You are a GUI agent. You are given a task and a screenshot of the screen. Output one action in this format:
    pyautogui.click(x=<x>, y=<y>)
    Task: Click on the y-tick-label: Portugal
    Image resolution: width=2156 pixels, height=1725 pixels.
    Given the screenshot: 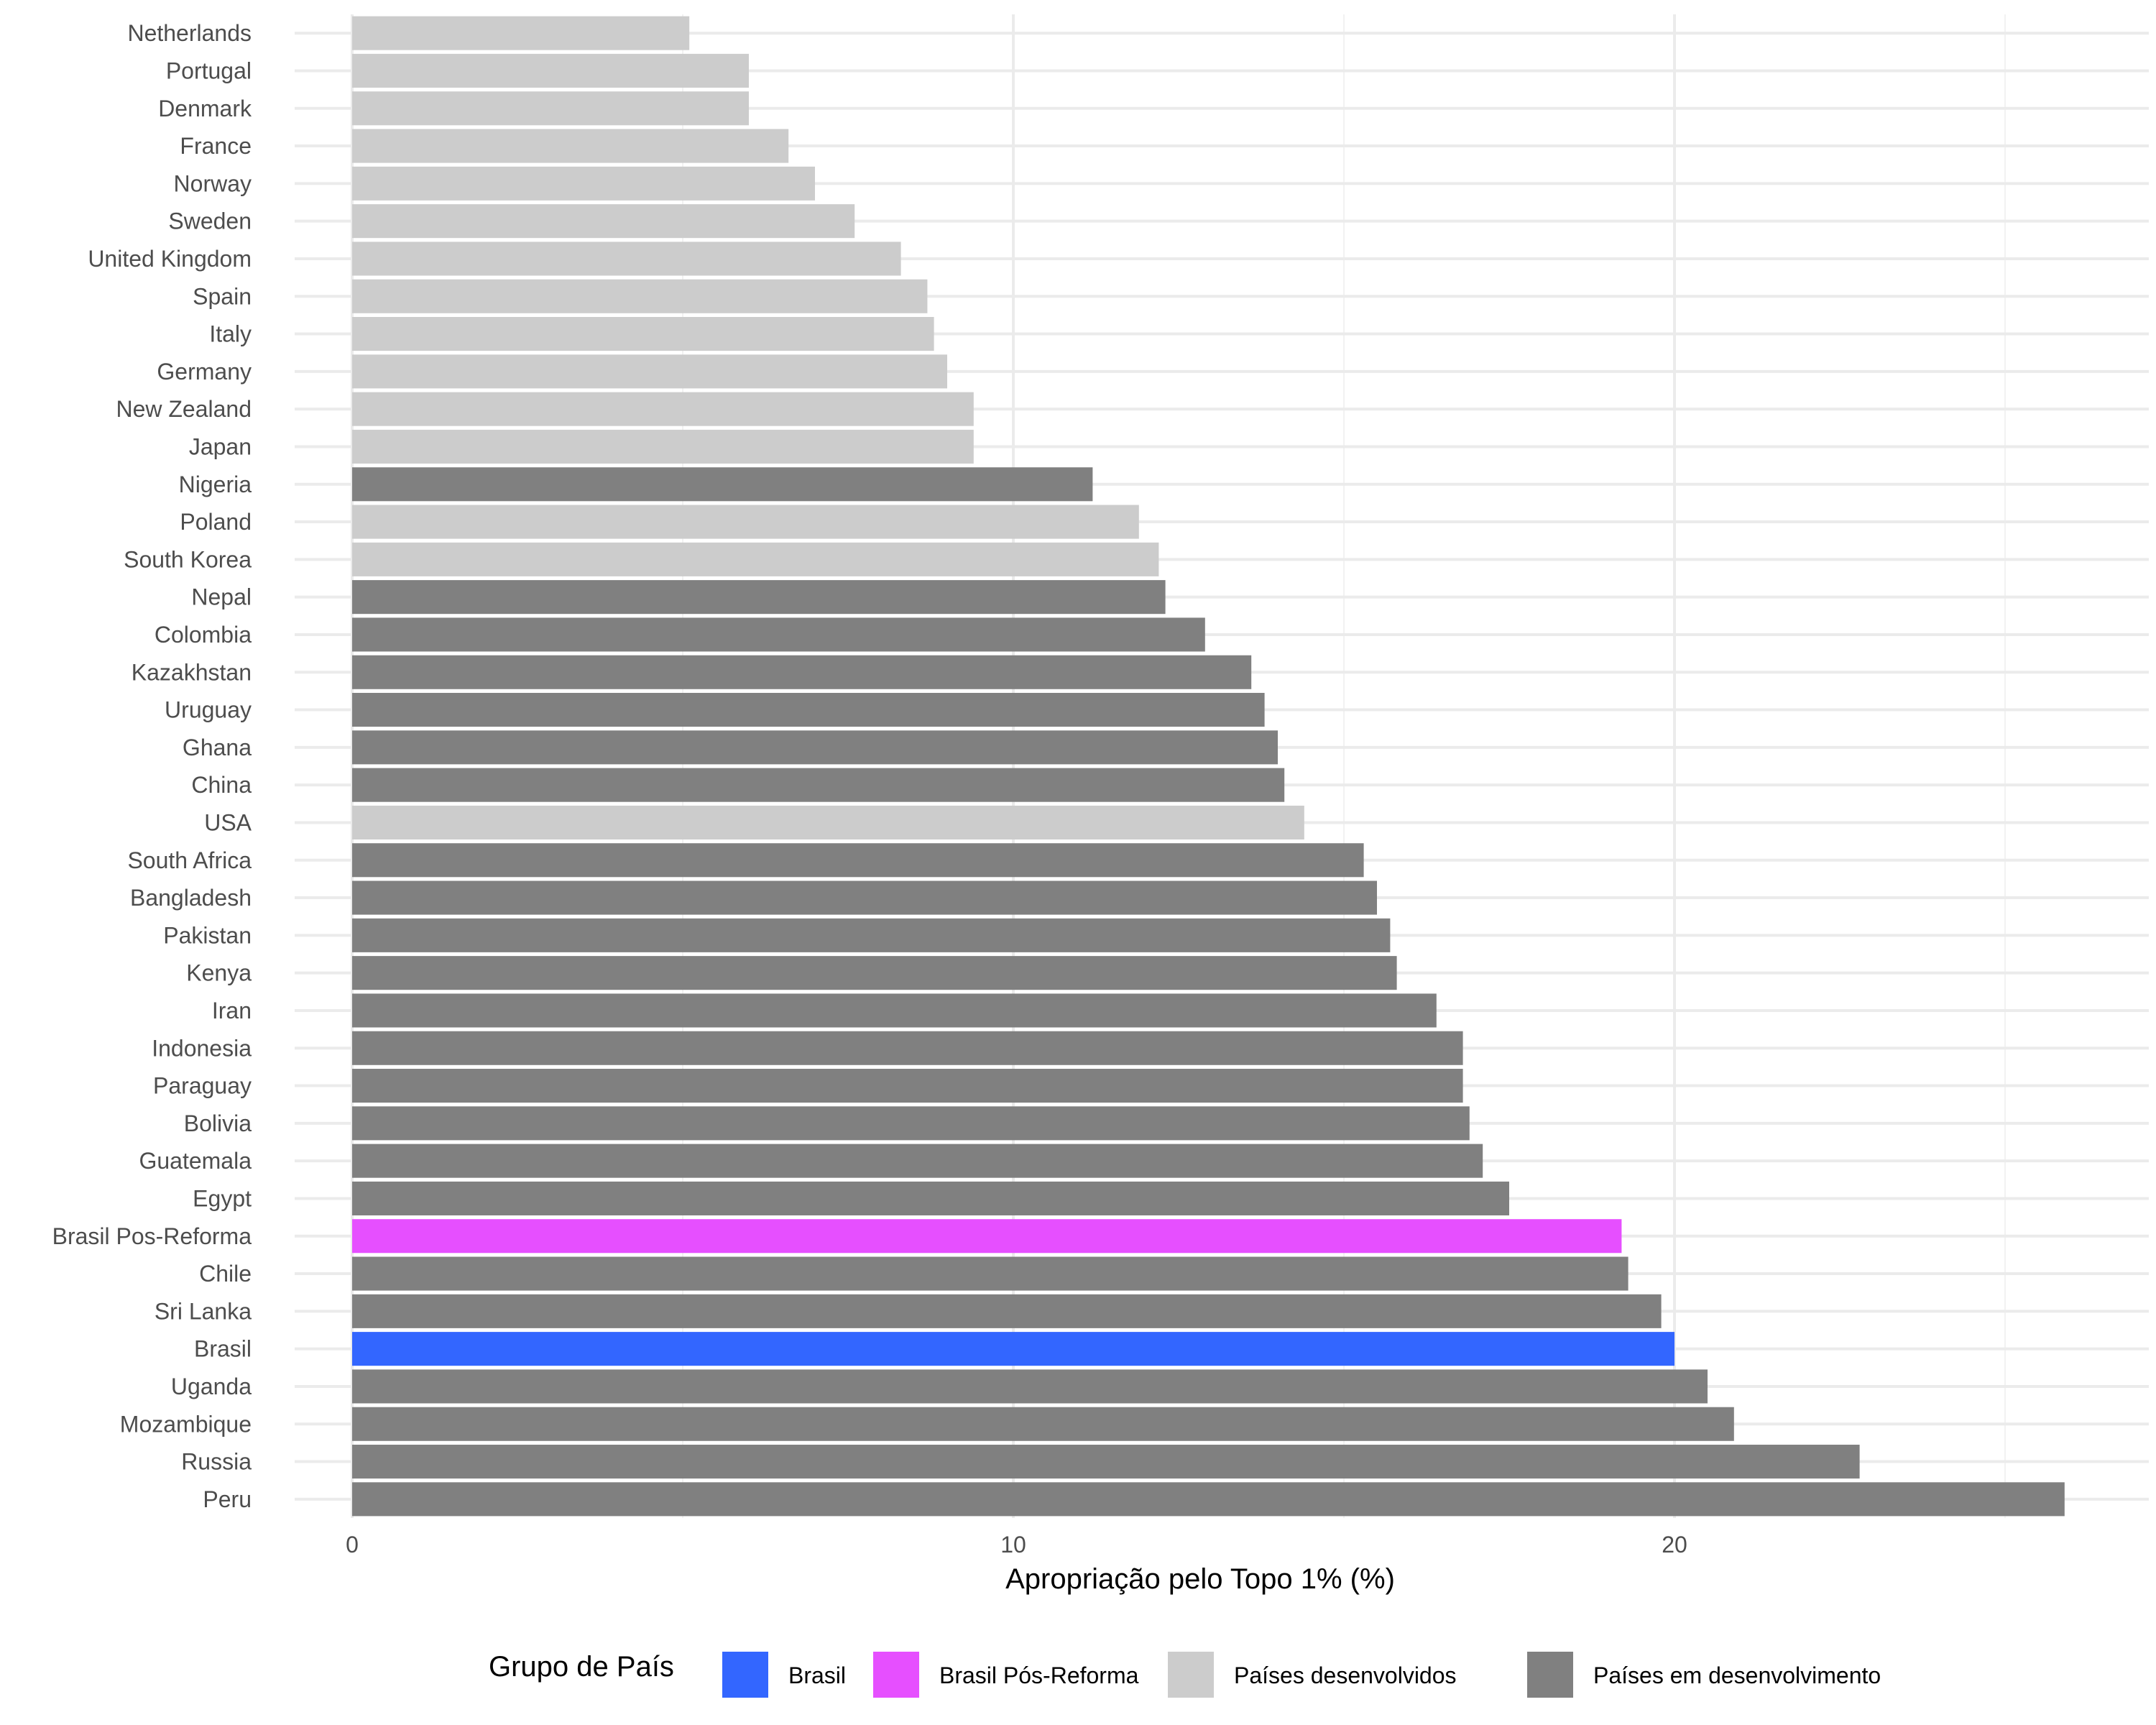 What is the action you would take?
    pyautogui.click(x=209, y=70)
    